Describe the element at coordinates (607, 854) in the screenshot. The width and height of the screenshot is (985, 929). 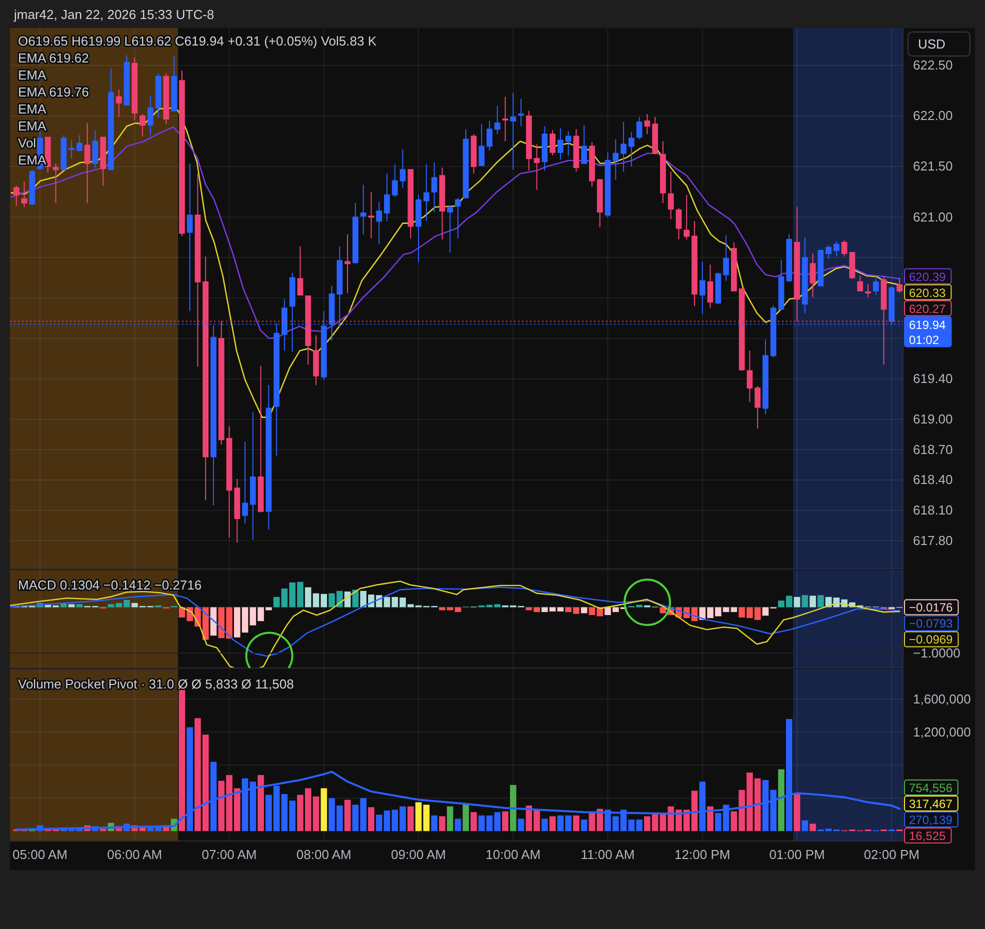
I see `x-tick-label: 11:00 AM` at that location.